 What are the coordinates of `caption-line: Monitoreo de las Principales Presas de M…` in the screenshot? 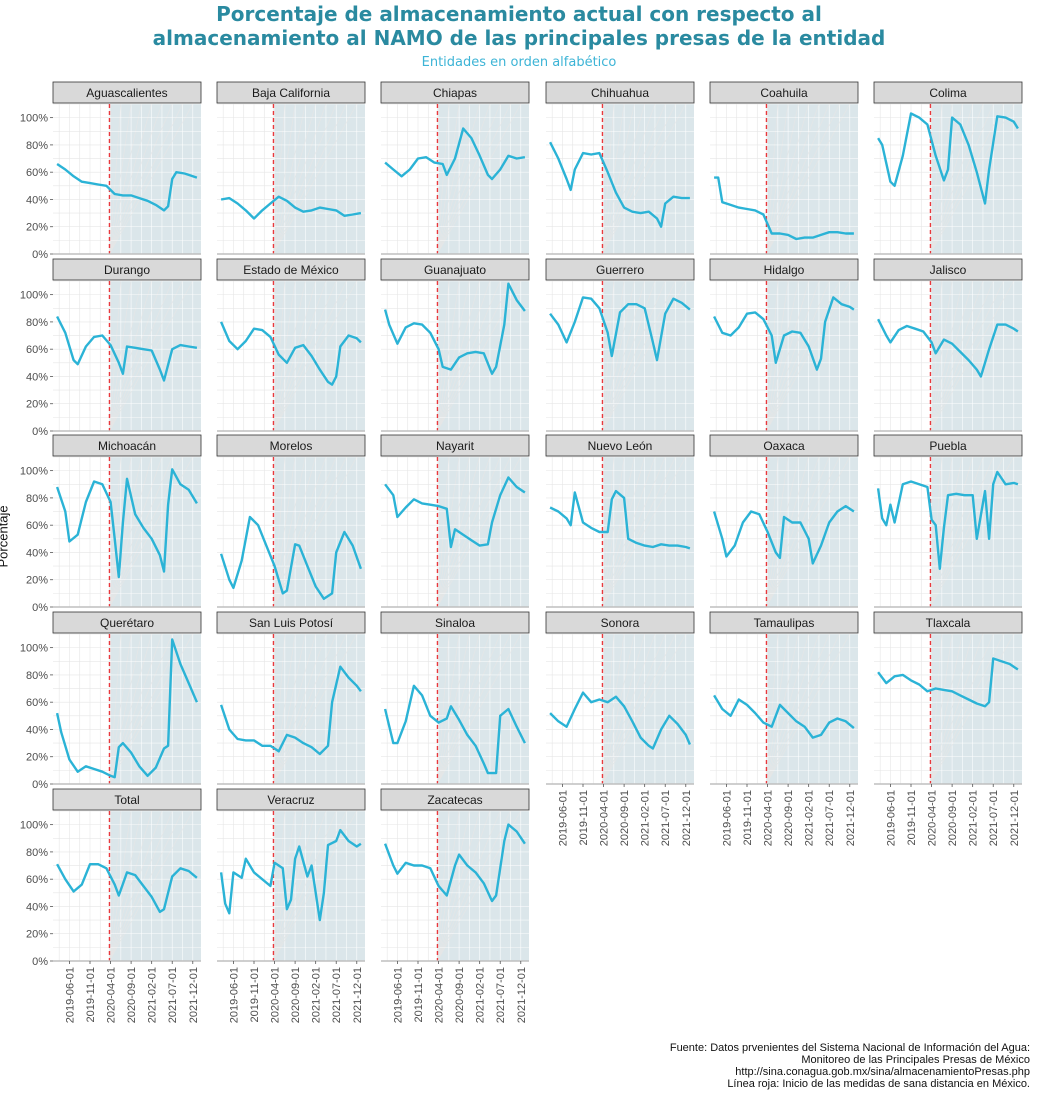 It's located at (915, 1060).